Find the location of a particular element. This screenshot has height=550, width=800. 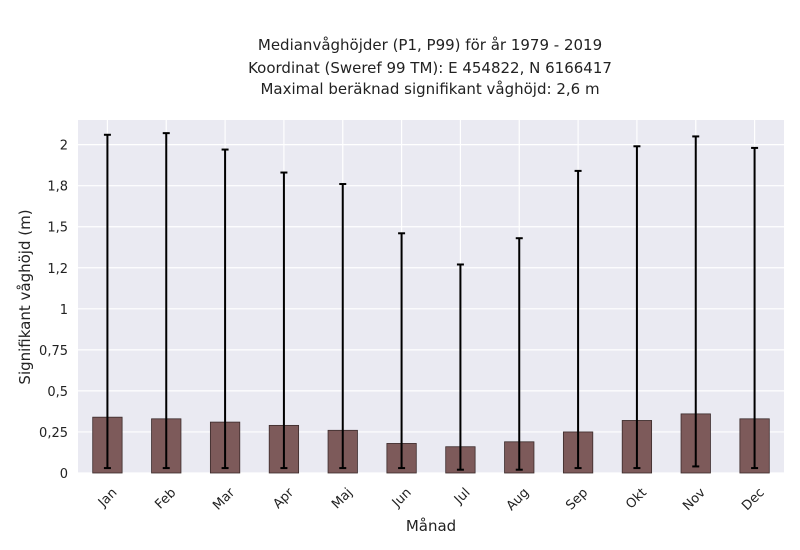

x-axis-label: Månad is located at coordinates (431, 526).